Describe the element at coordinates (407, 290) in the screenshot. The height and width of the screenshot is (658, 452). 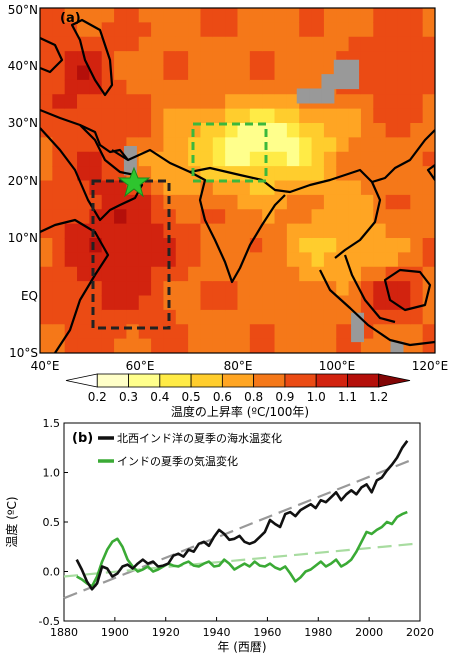
I see `coastline-borneo` at that location.